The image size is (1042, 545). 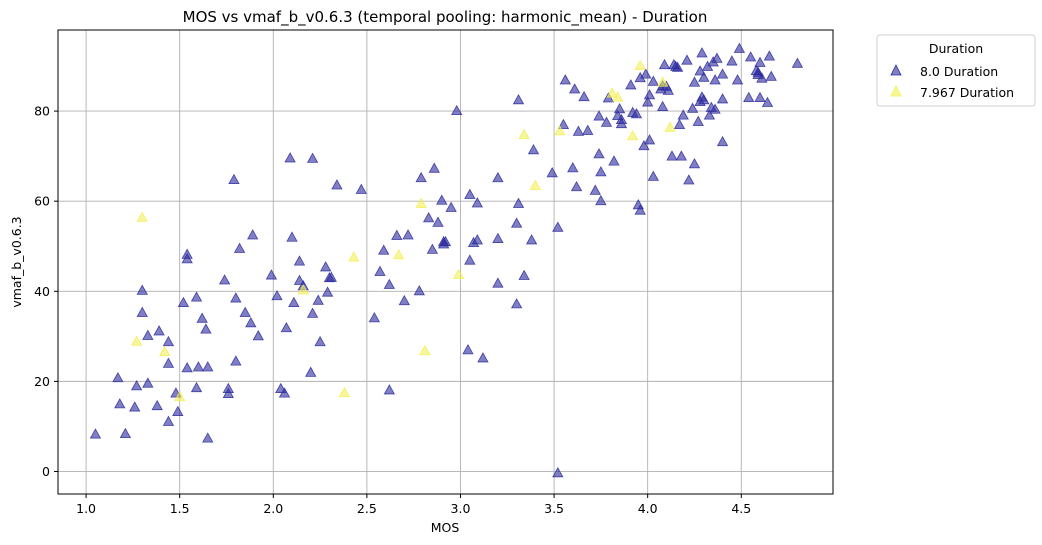 What do you see at coordinates (445, 527) in the screenshot?
I see `x-axis-label: MOS` at bounding box center [445, 527].